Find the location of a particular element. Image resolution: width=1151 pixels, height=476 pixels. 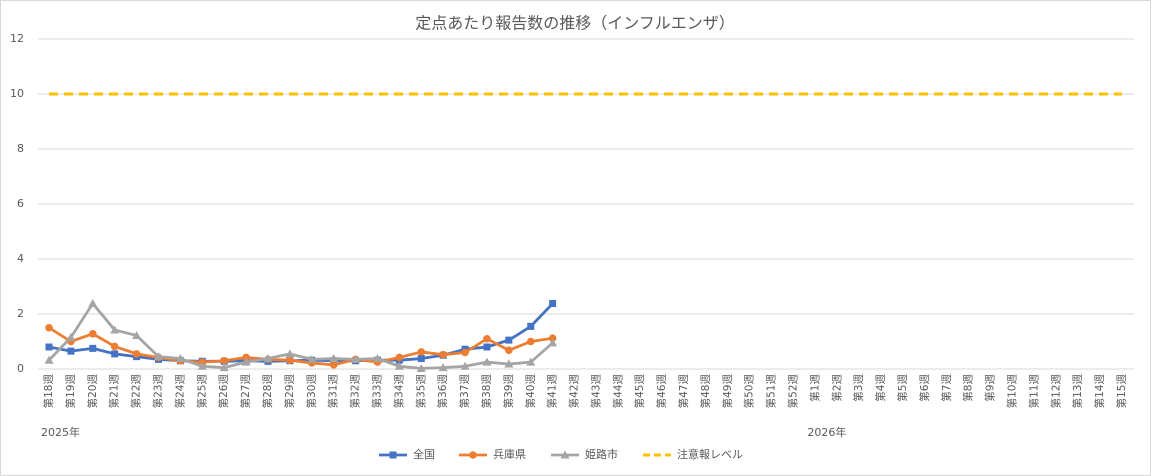

x-tick-label: 第29週 is located at coordinates (289, 391).